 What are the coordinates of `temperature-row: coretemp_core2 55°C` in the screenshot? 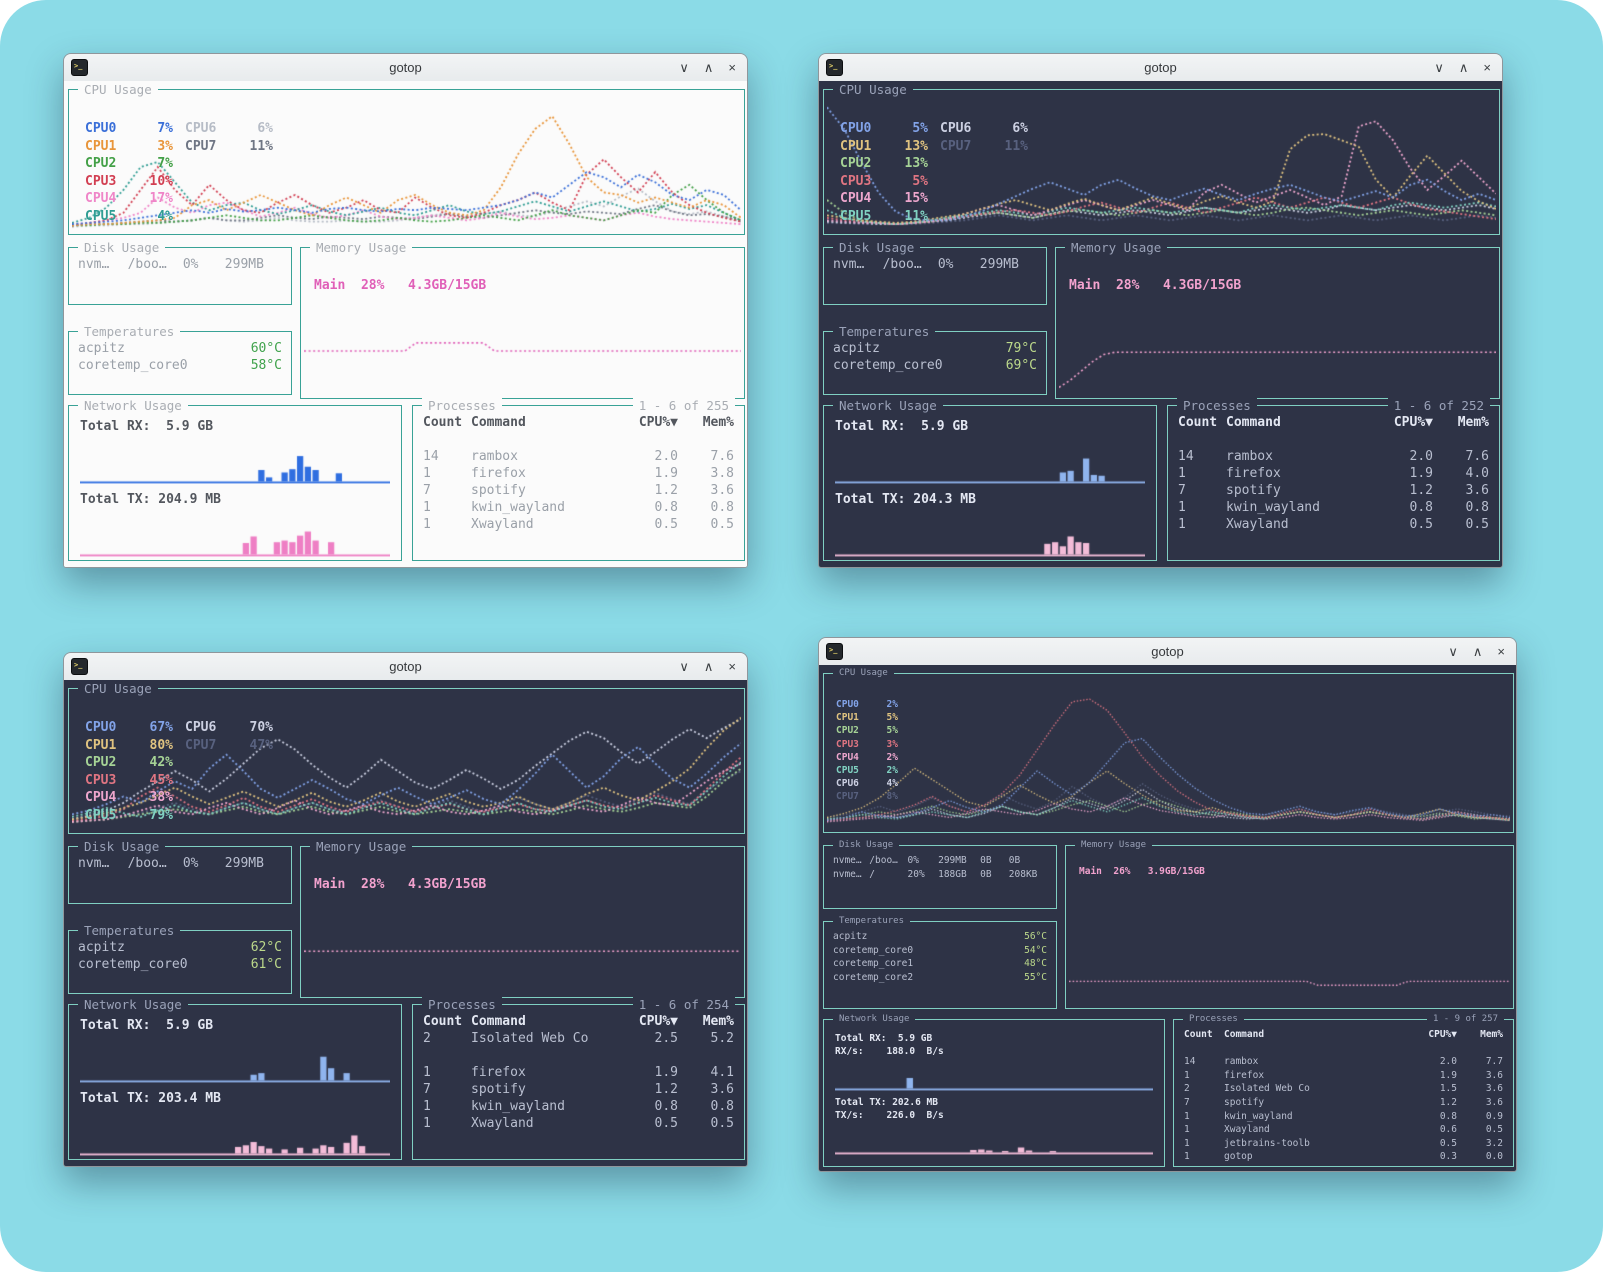 It's located at (940, 977).